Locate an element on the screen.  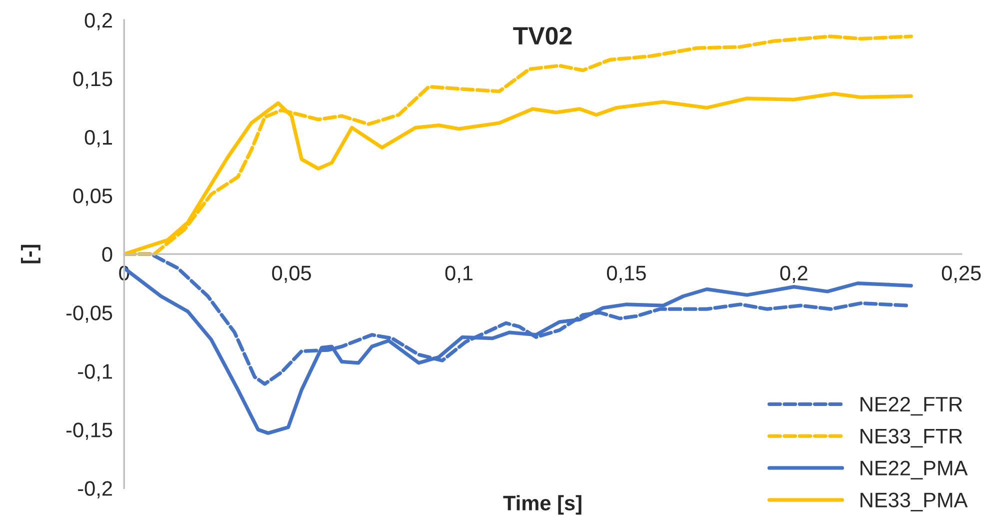
y-tick-label: 0 is located at coordinates (107, 254).